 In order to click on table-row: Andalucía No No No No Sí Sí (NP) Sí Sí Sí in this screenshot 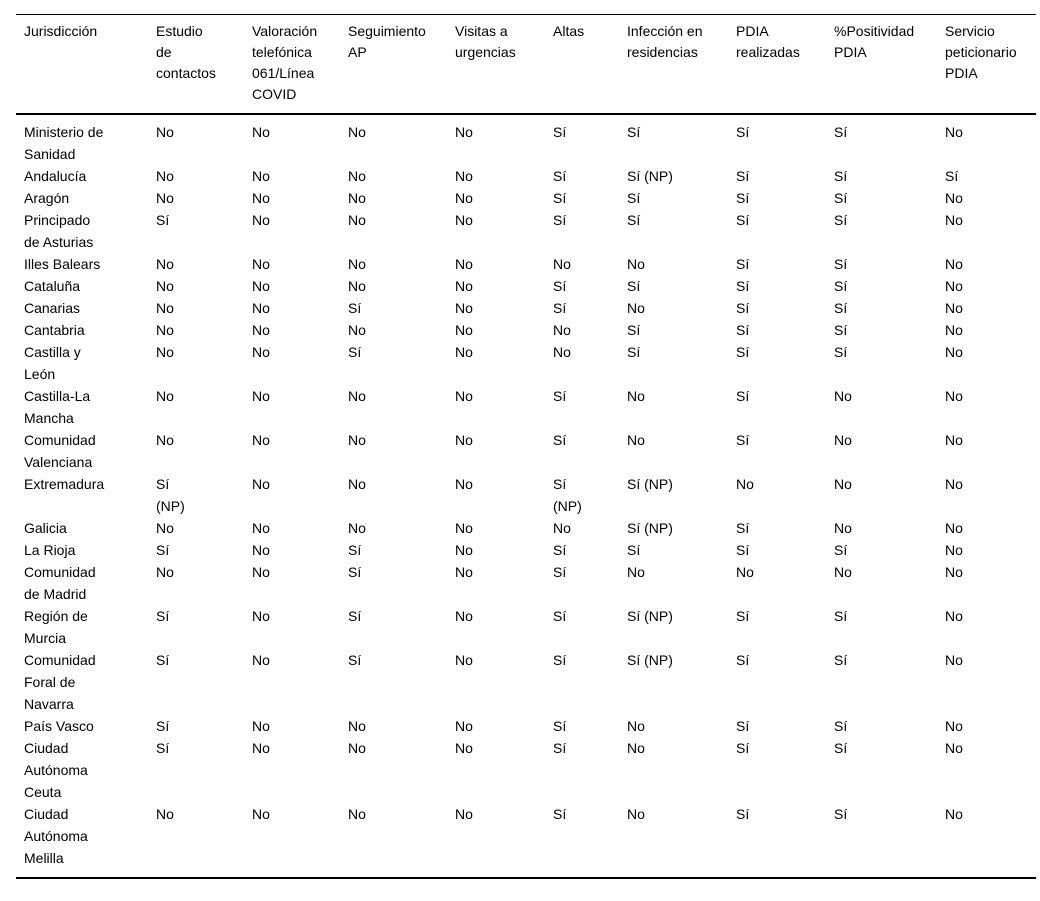, I will do `click(526, 176)`.